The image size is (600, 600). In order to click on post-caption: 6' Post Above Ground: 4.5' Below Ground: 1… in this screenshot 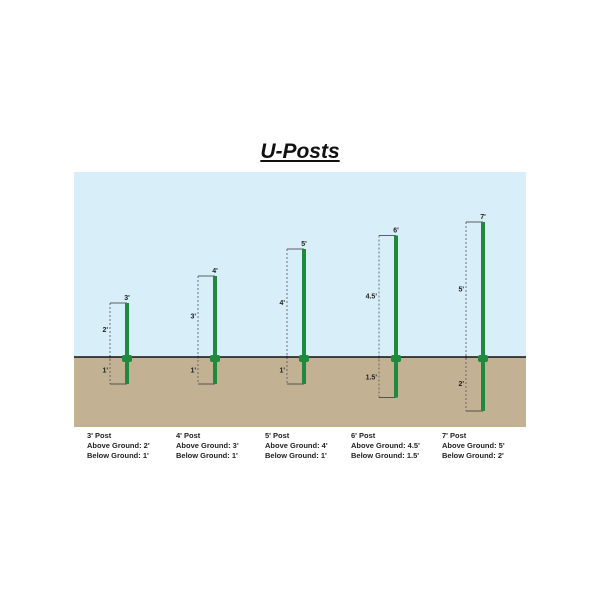, I will do `click(385, 446)`.